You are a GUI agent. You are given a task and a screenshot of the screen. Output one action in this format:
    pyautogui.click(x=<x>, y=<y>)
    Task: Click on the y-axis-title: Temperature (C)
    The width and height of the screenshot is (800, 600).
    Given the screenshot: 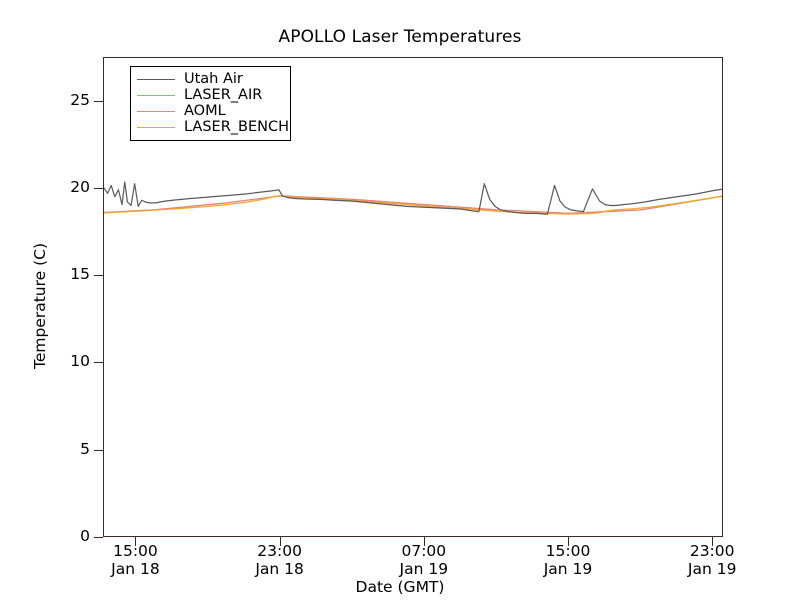 What is the action you would take?
    pyautogui.click(x=40, y=306)
    